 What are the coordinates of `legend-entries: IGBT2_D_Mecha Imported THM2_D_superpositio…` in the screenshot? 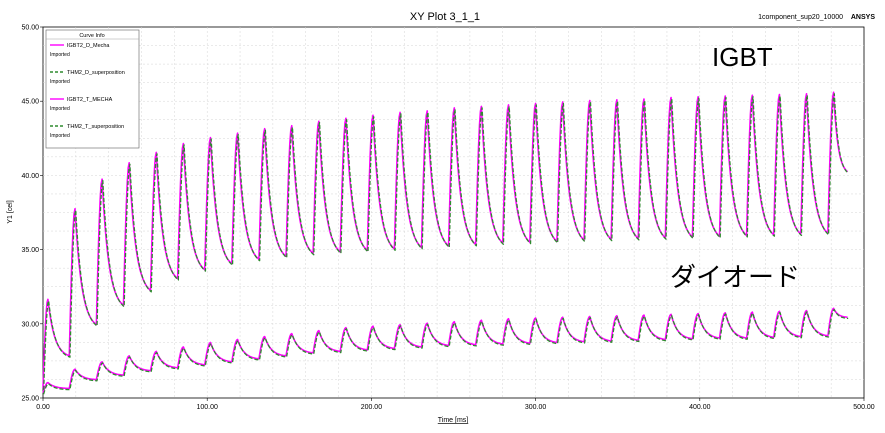 It's located at (87, 91).